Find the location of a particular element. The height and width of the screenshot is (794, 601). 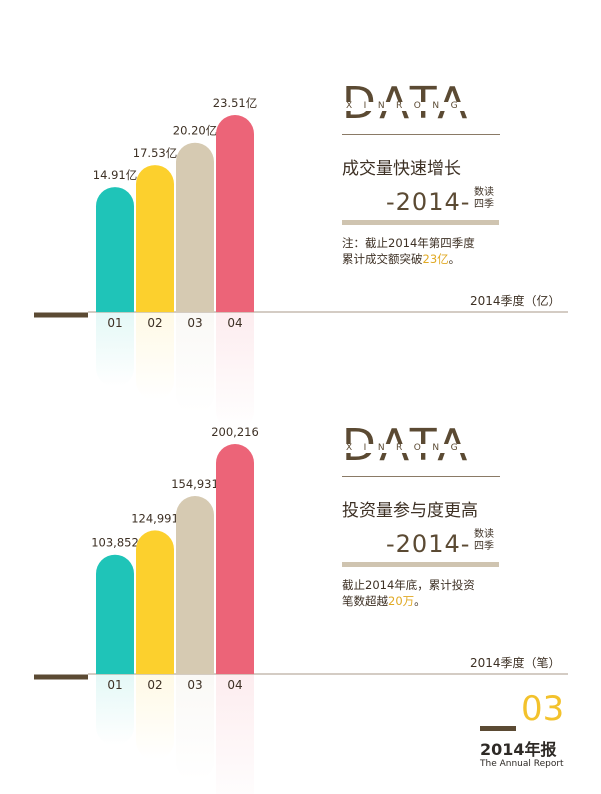

axis-caption: 2014季度（亿） is located at coordinates (515, 301).